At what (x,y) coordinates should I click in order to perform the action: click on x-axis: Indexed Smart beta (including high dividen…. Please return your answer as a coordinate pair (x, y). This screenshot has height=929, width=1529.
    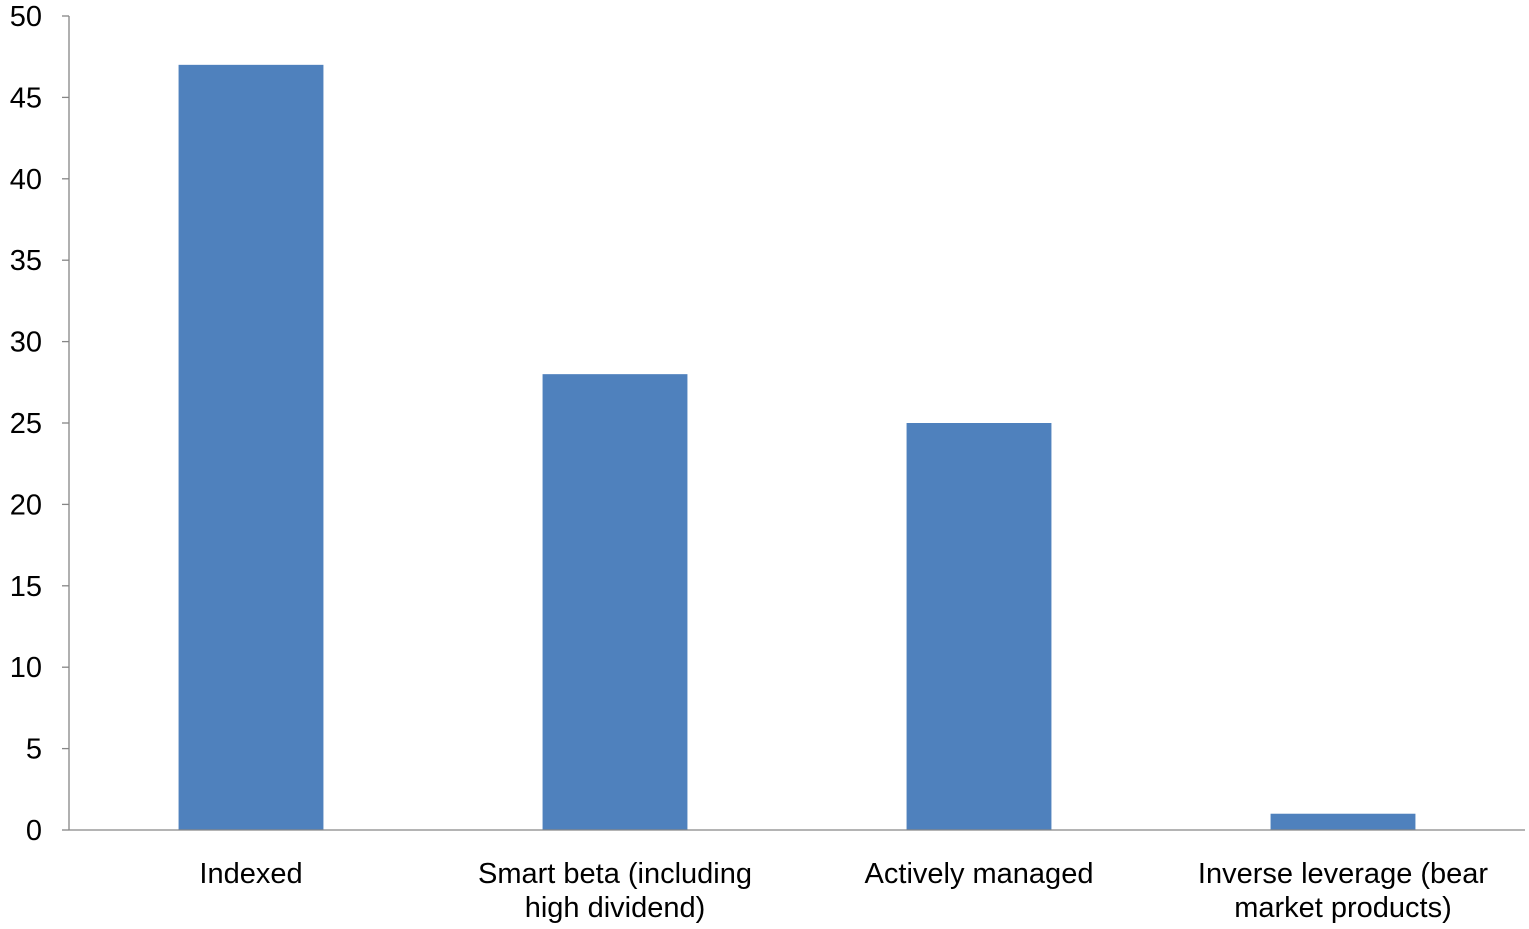
    Looking at the image, I should click on (797, 876).